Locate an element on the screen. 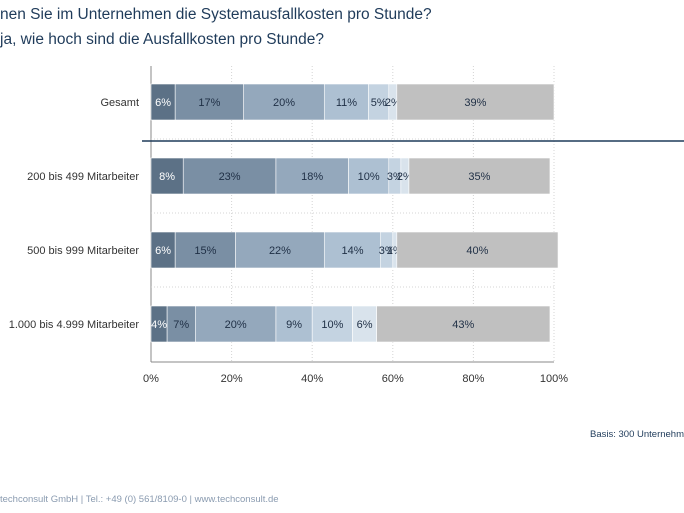 The image size is (684, 513). data-label: 18% is located at coordinates (312, 177).